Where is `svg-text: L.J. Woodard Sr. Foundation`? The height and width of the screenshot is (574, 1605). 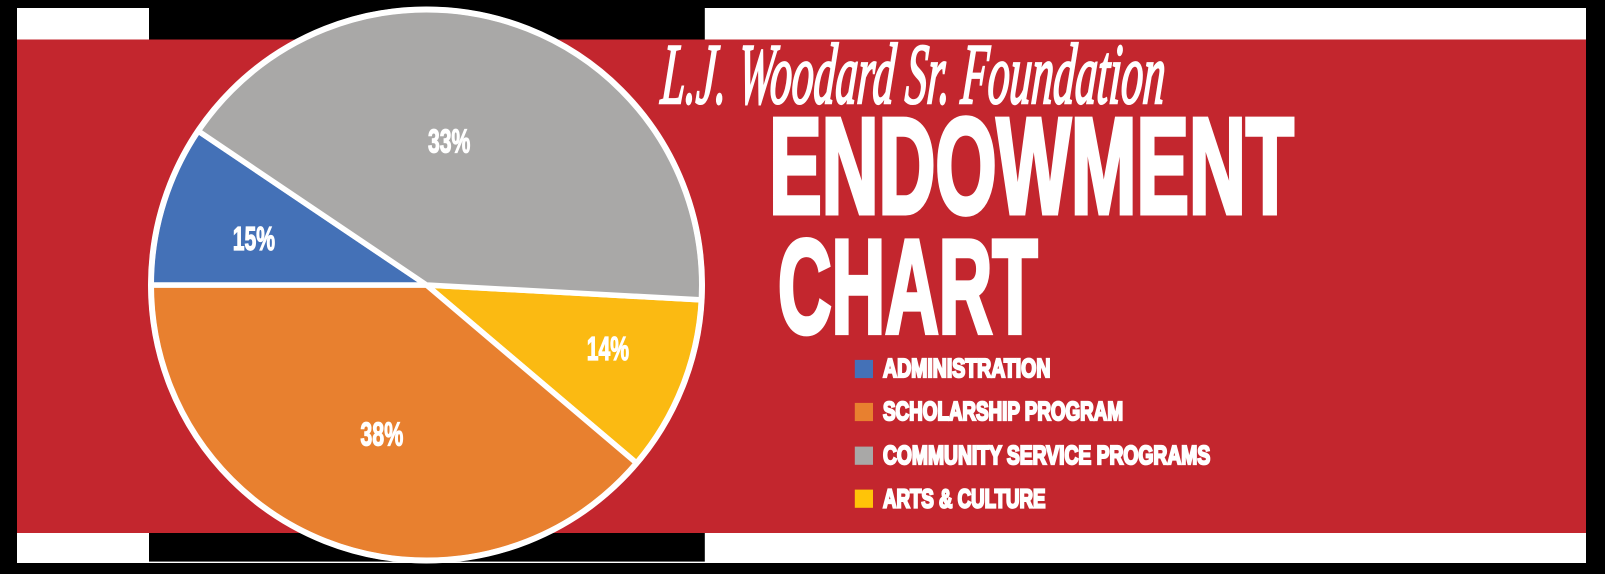 svg-text: L.J. Woodard Sr. Foundation is located at coordinates (913, 74).